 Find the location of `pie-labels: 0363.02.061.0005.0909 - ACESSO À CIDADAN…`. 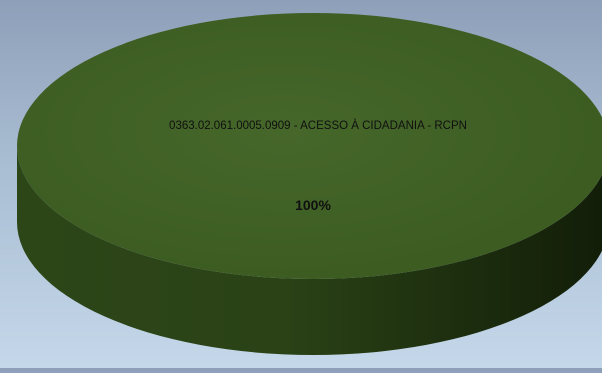

pie-labels: 0363.02.061.0005.0909 - ACESSO À CIDADAN… is located at coordinates (318, 166).